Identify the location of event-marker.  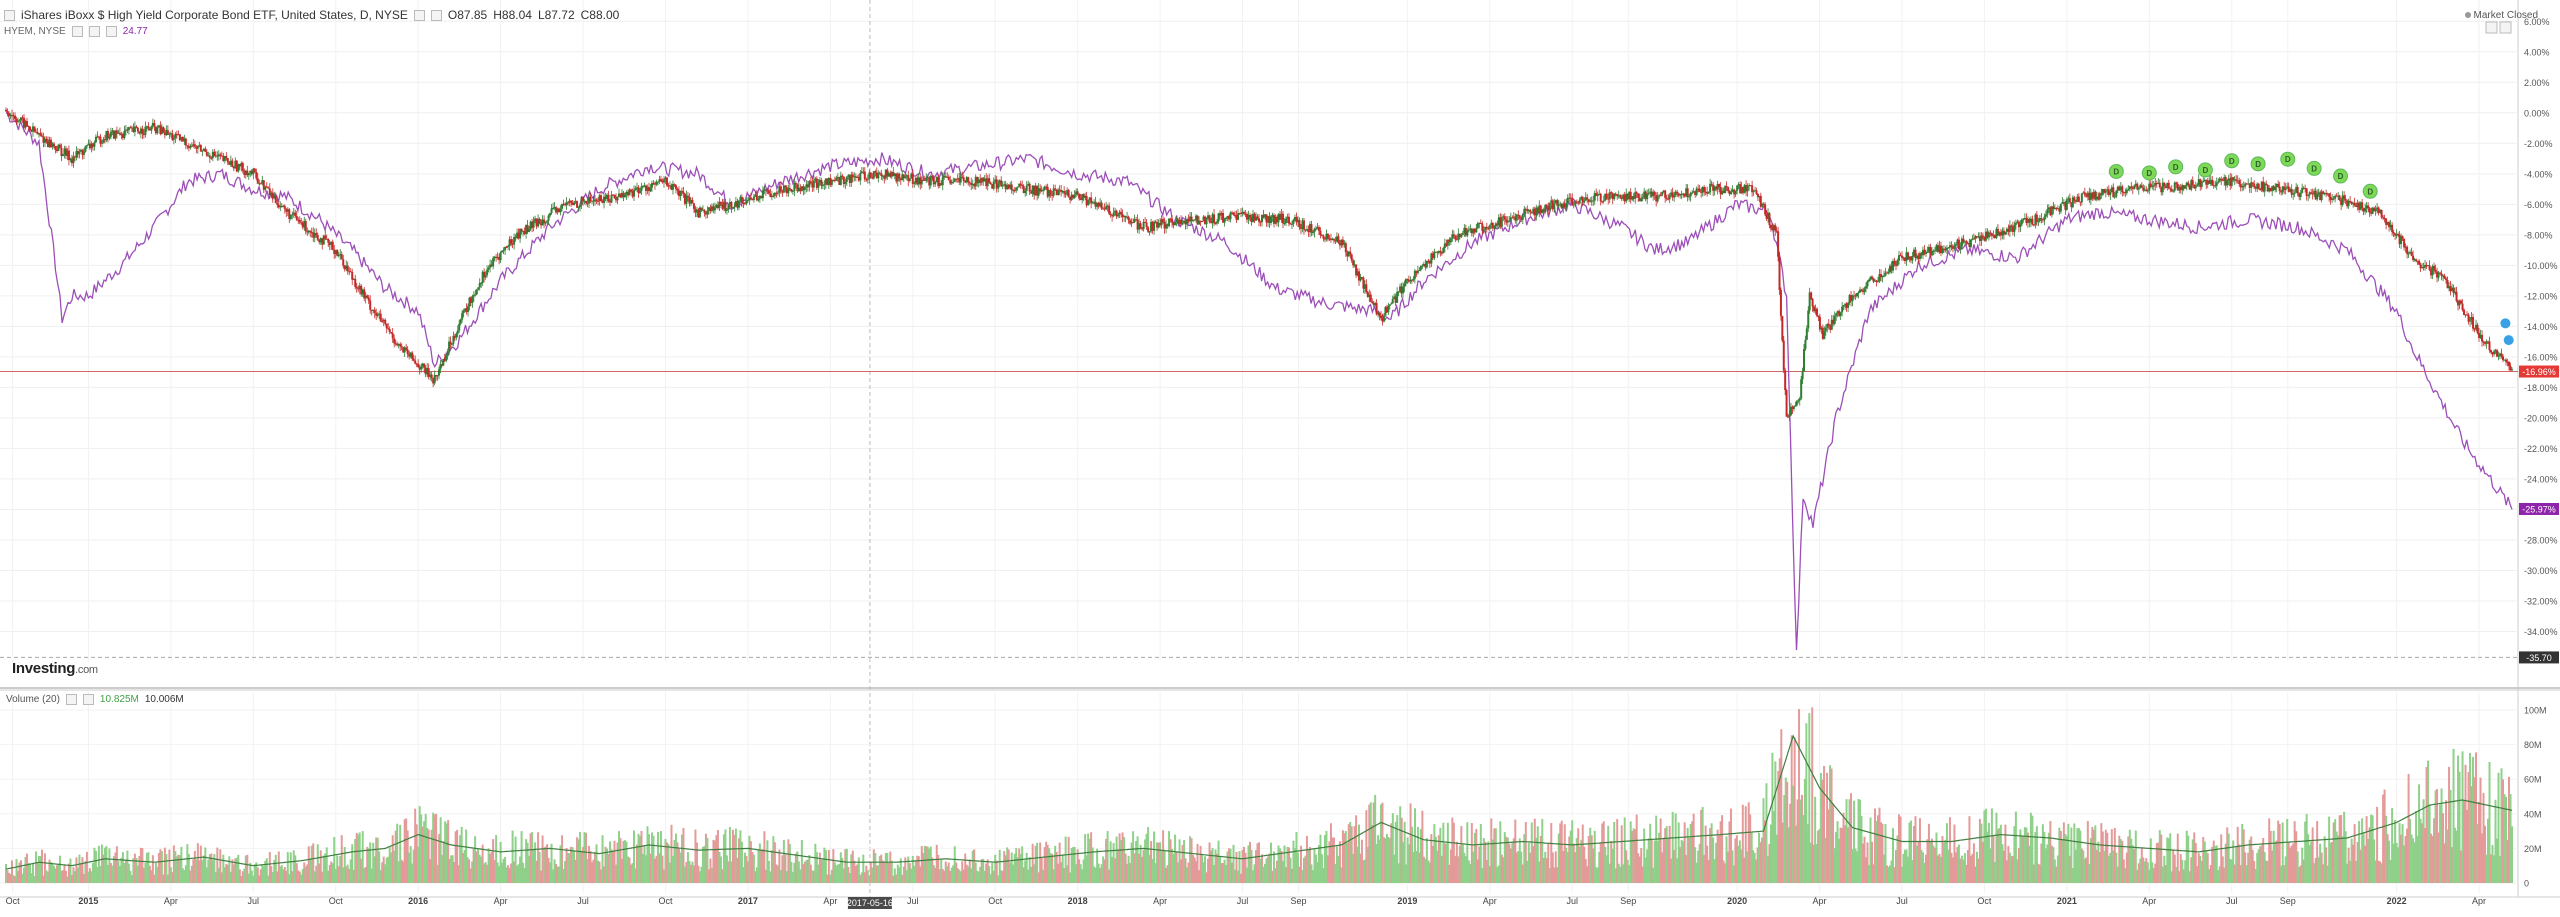
(2509, 340).